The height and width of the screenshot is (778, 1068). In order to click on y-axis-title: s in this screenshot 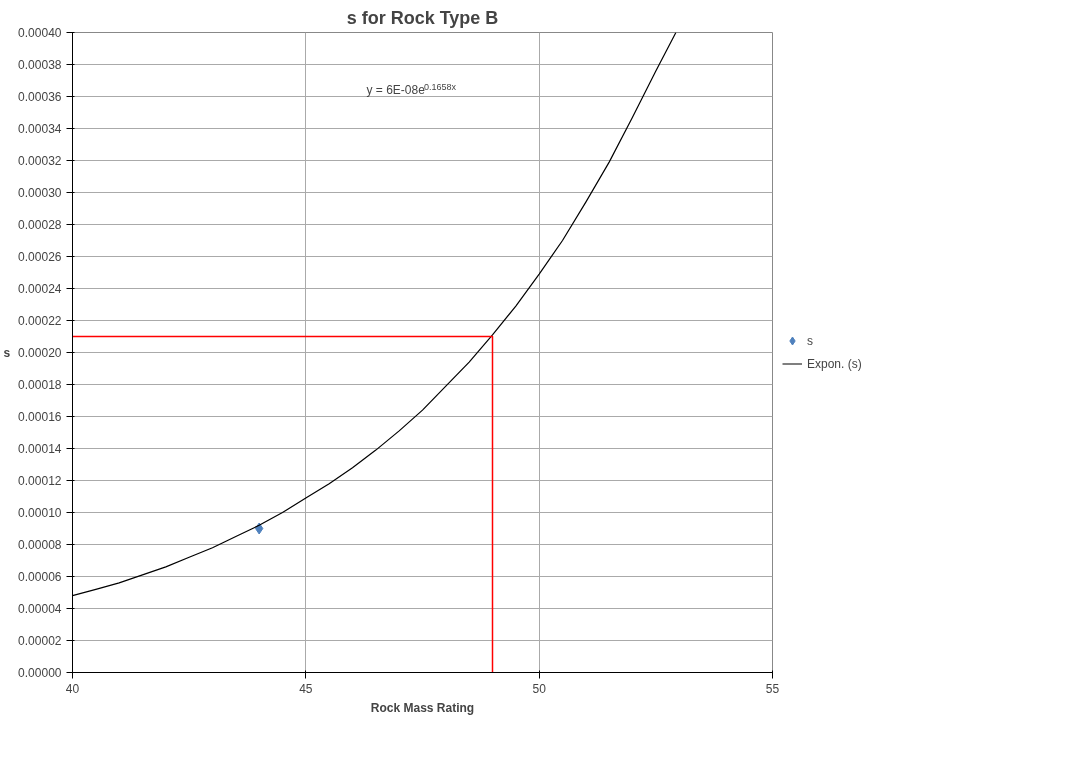, I will do `click(7, 352)`.